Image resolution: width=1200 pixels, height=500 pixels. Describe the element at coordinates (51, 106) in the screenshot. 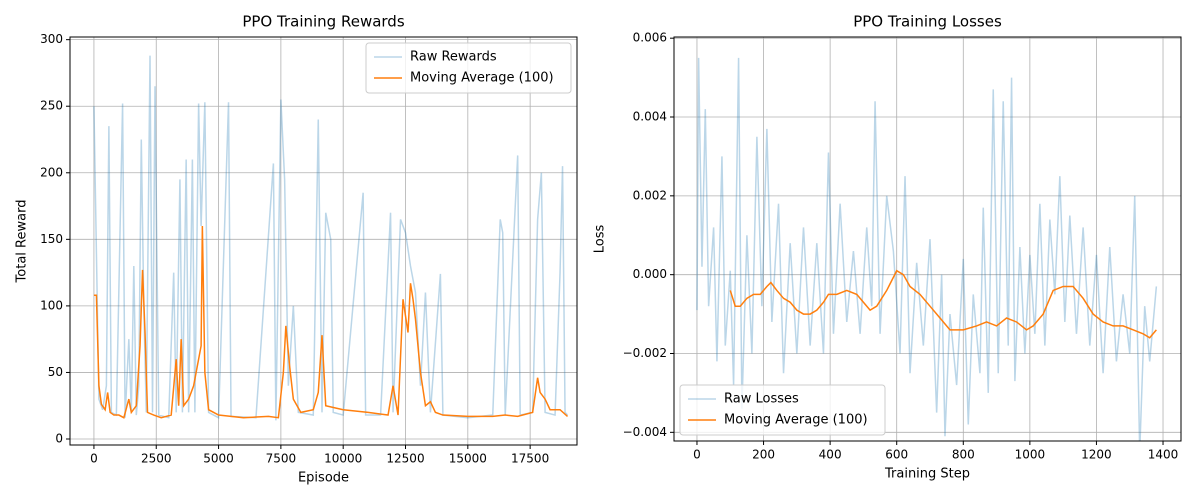

I see `y-tick-label: 250` at that location.